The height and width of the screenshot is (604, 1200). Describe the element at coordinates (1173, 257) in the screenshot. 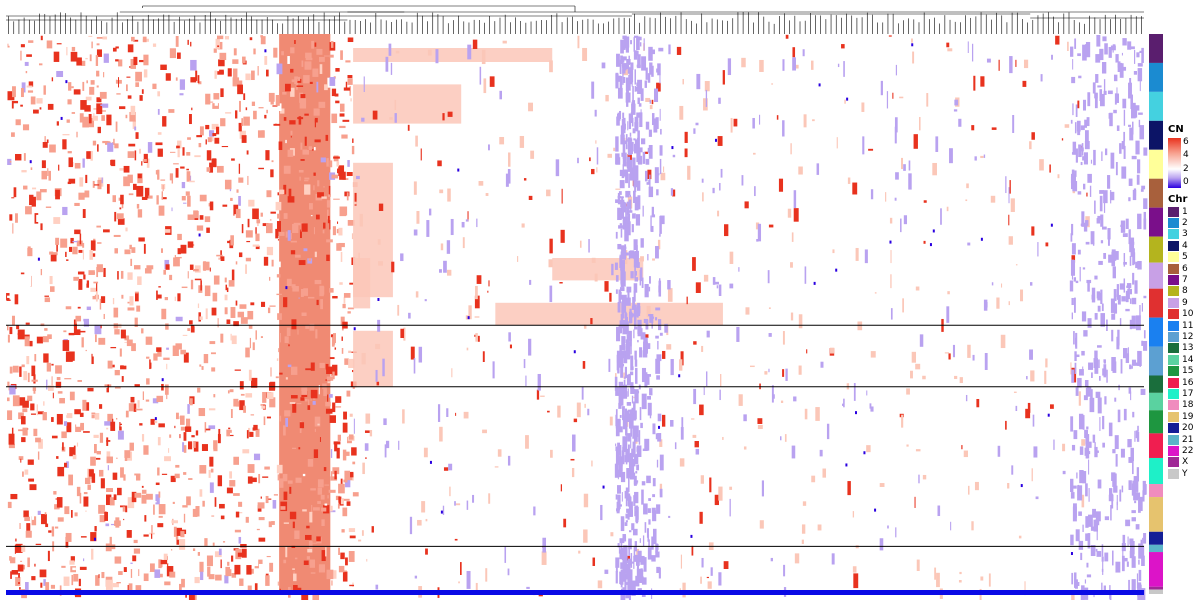

I see `chr-swatch` at that location.